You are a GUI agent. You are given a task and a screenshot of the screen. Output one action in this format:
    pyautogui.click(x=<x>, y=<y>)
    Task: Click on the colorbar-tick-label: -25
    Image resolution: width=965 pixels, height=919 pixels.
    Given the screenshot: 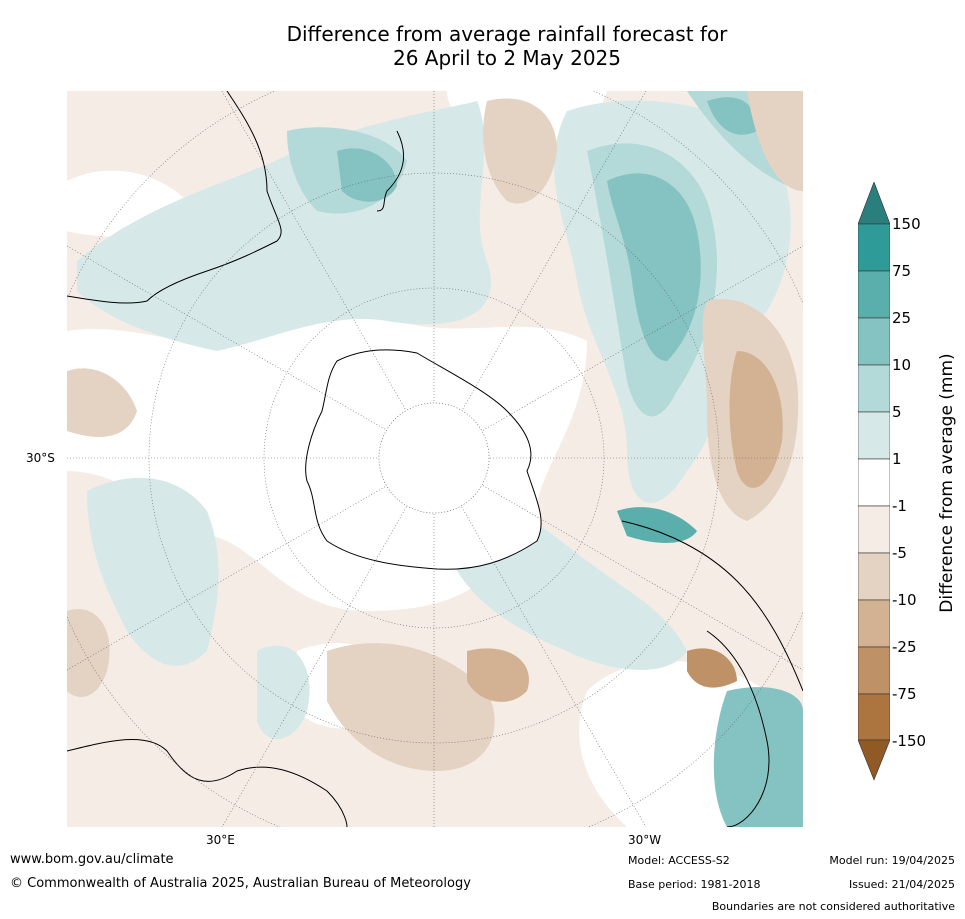 What is the action you would take?
    pyautogui.click(x=904, y=647)
    